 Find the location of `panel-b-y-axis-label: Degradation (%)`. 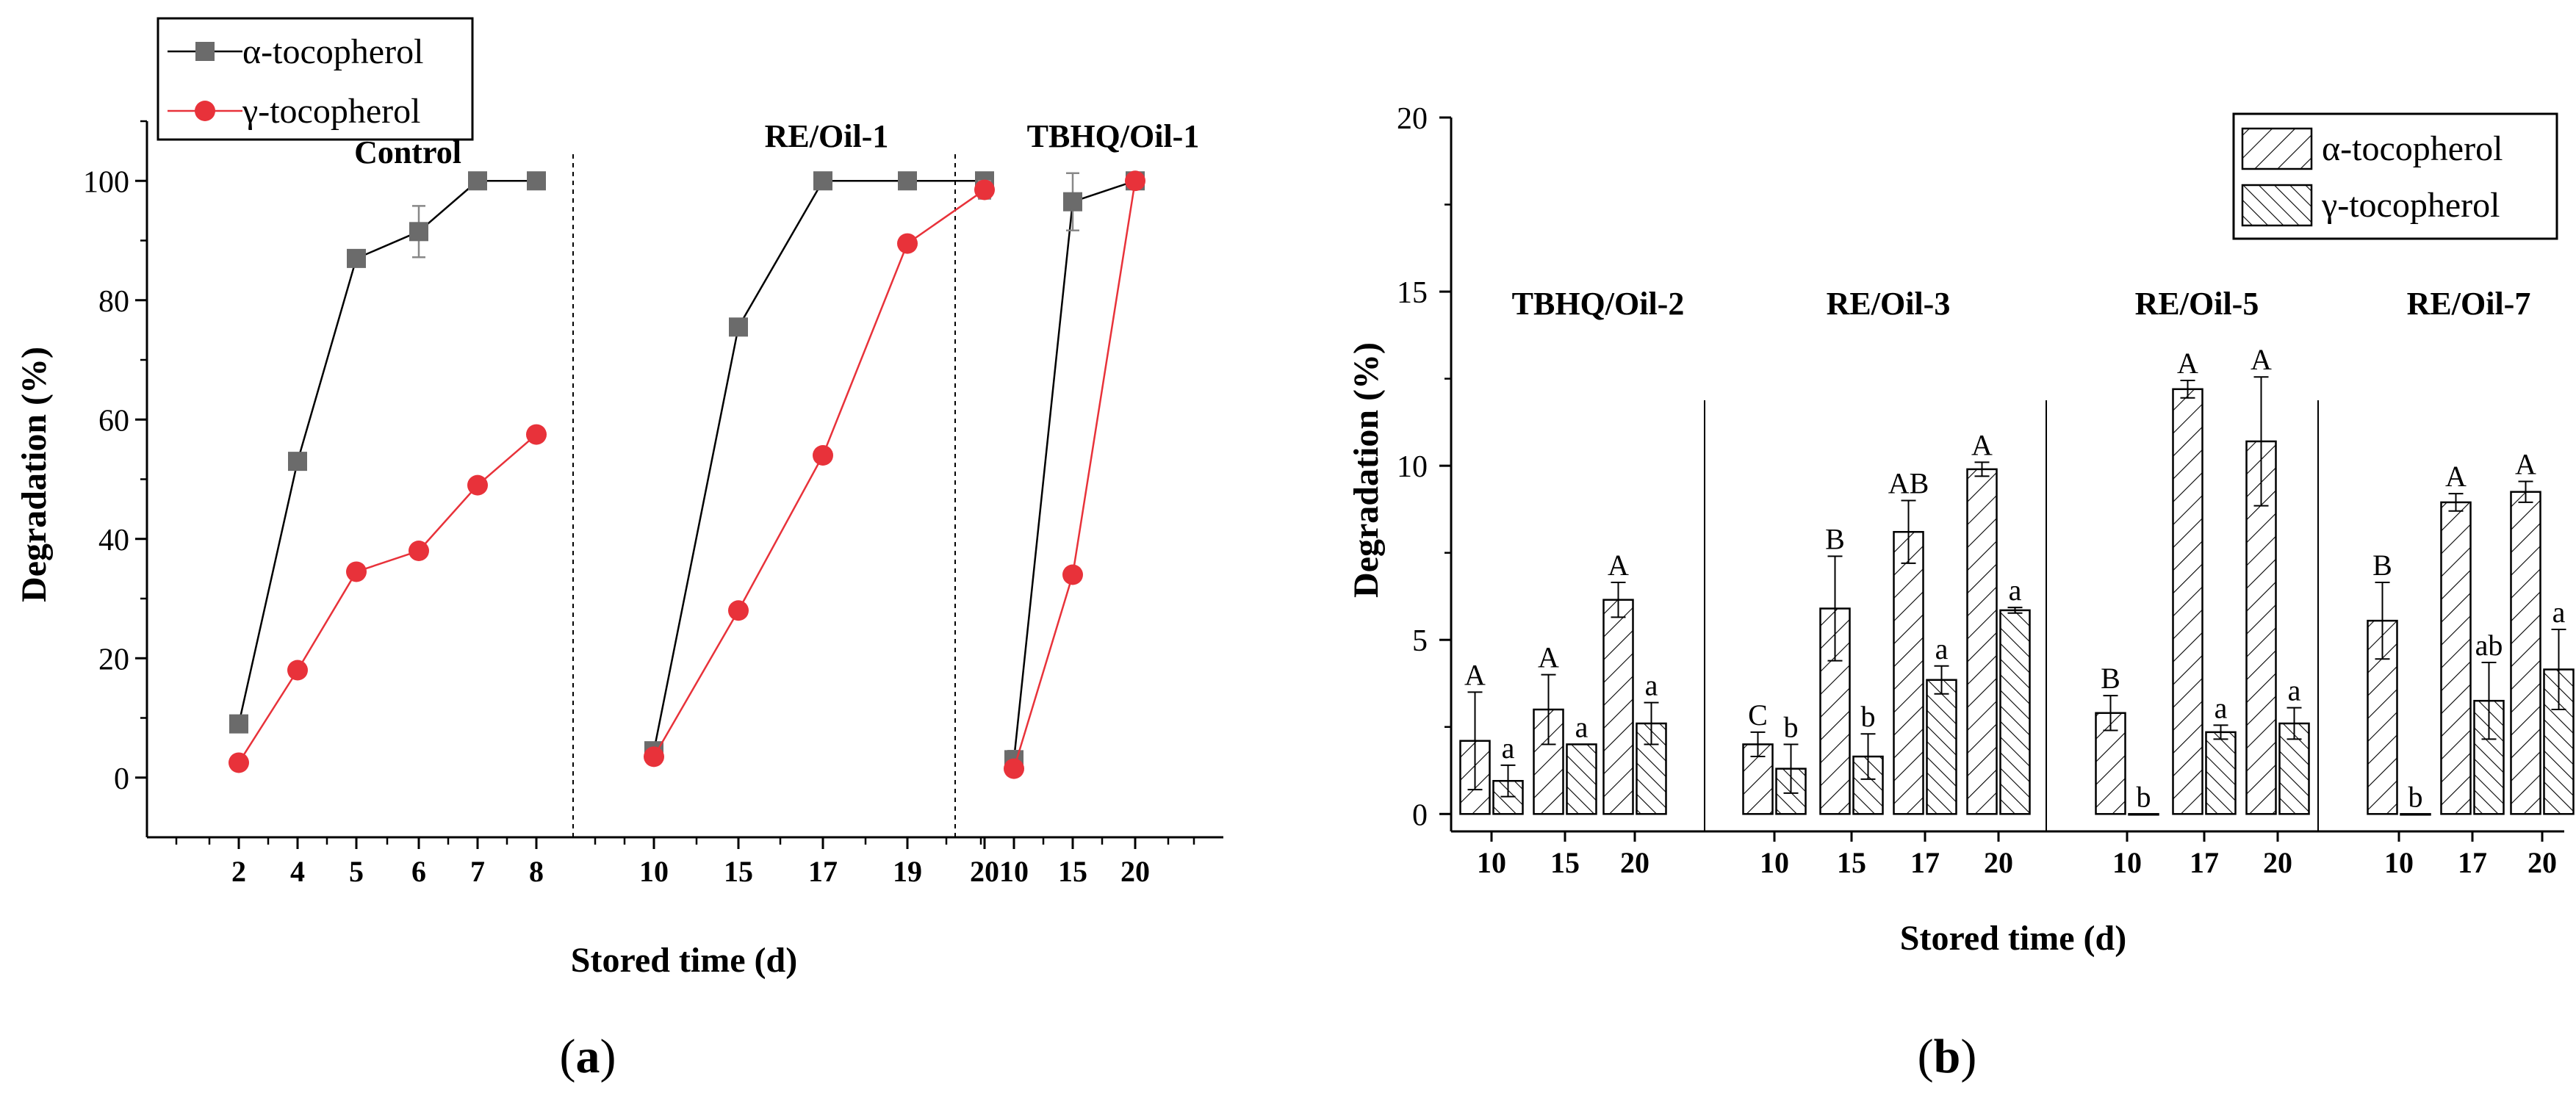

panel-b-y-axis-label: Degradation (%) is located at coordinates (1366, 470).